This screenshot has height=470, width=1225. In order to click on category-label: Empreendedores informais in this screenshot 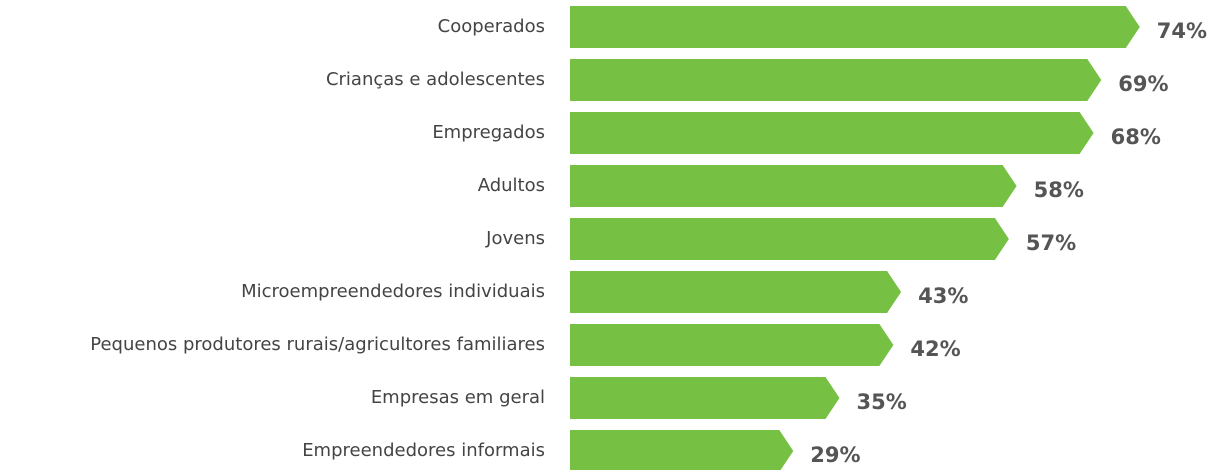, I will do `click(423, 450)`.